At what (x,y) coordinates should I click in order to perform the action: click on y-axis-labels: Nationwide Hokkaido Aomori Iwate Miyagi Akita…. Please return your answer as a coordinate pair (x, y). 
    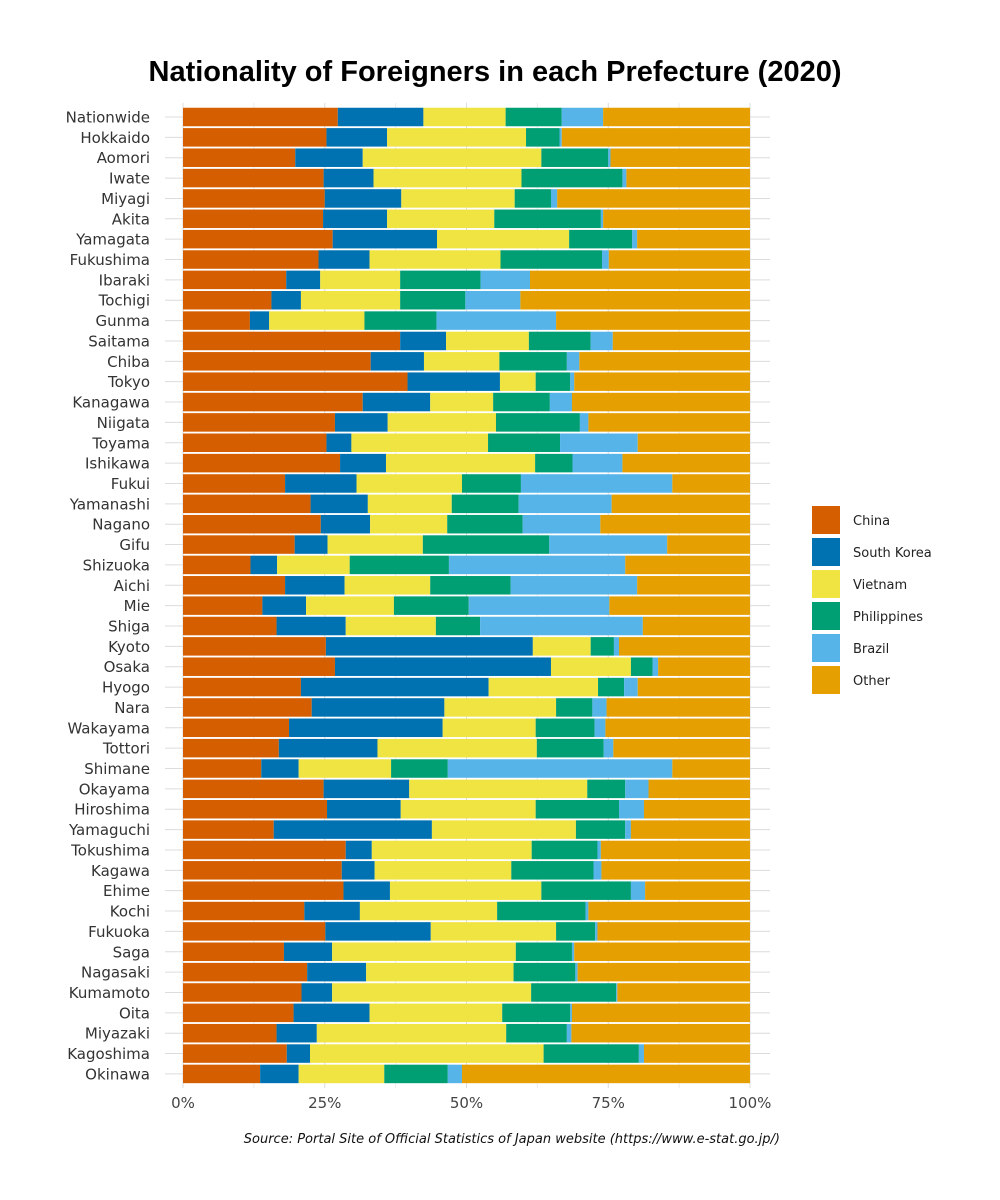
    Looking at the image, I should click on (108, 596).